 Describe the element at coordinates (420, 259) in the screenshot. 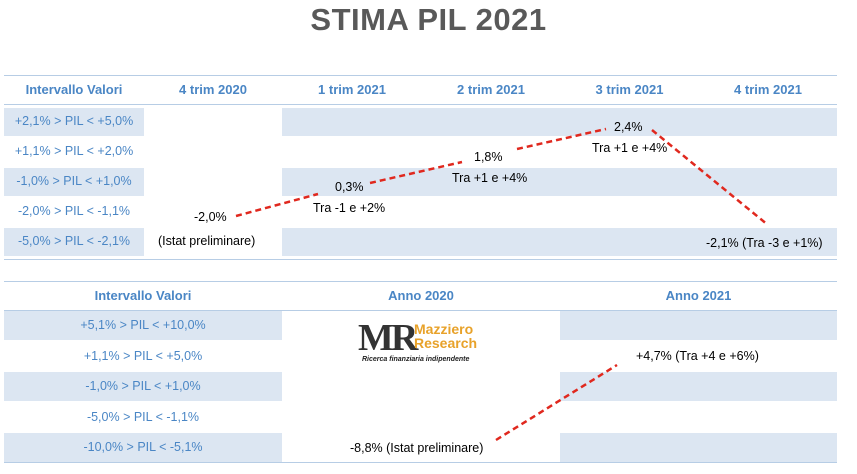

I see `quarterly-table-bottom-border` at that location.